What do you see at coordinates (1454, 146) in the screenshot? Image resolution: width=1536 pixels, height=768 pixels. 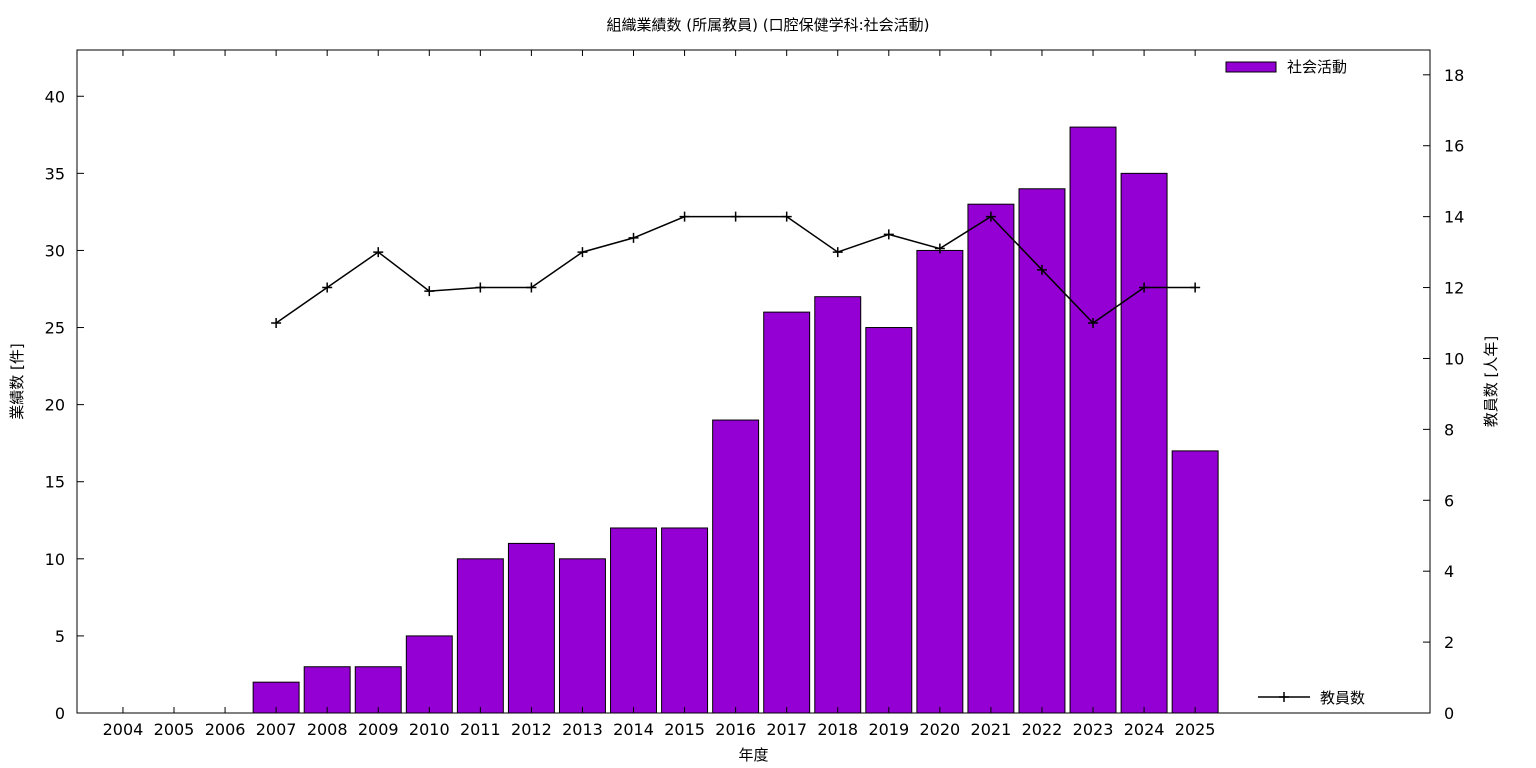 I see `y2-tick-label: 16` at bounding box center [1454, 146].